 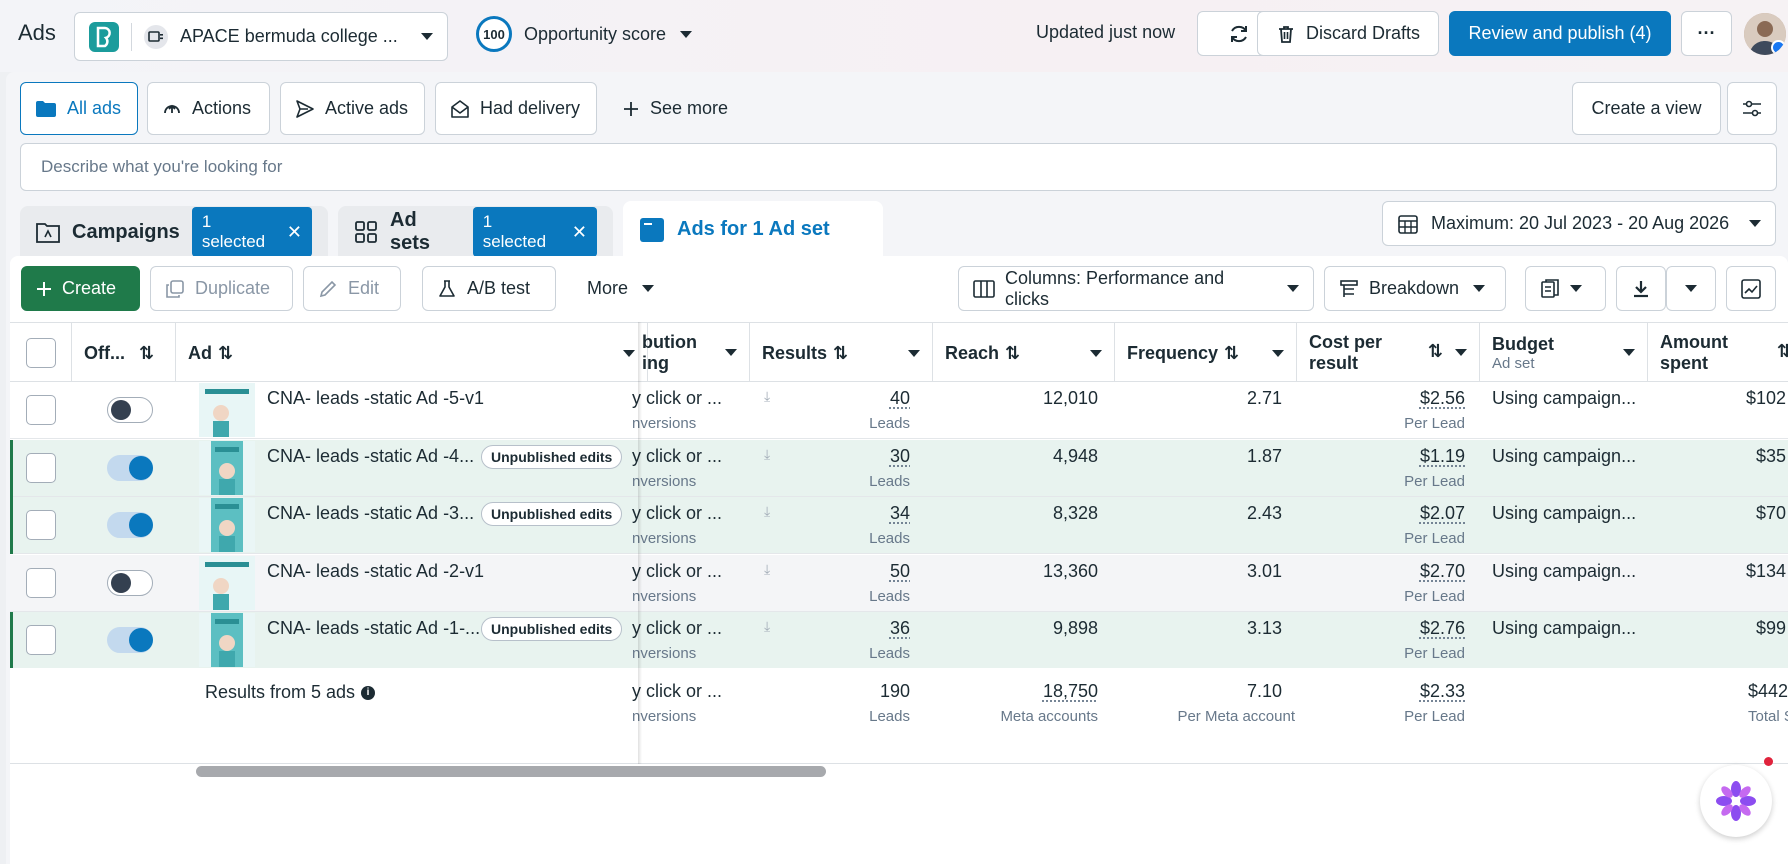 What do you see at coordinates (352, 288) in the screenshot?
I see `edit-button: Edit` at bounding box center [352, 288].